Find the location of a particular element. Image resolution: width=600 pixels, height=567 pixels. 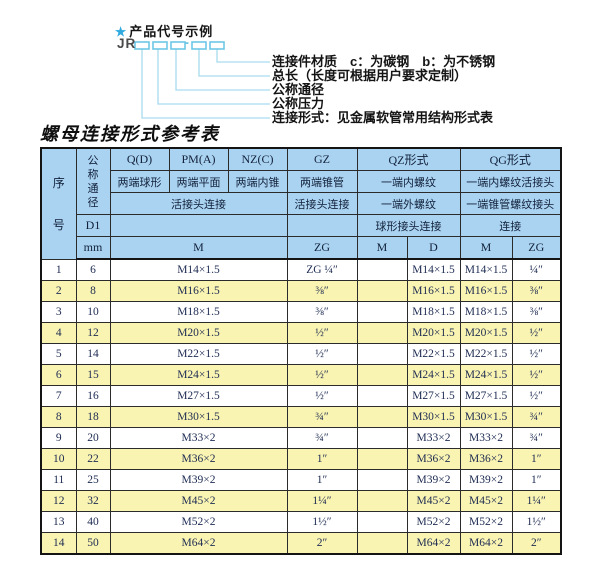

cell-seq: 8 is located at coordinates (58, 417).